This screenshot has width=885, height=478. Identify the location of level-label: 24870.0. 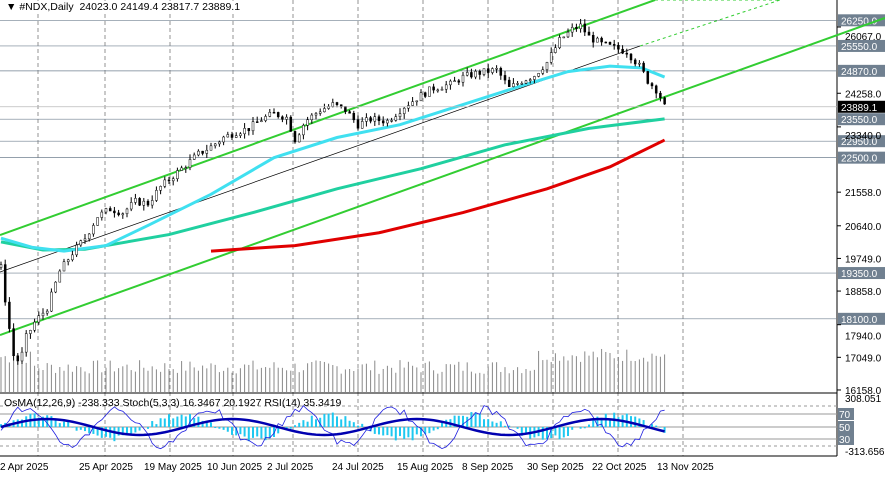
(859, 72).